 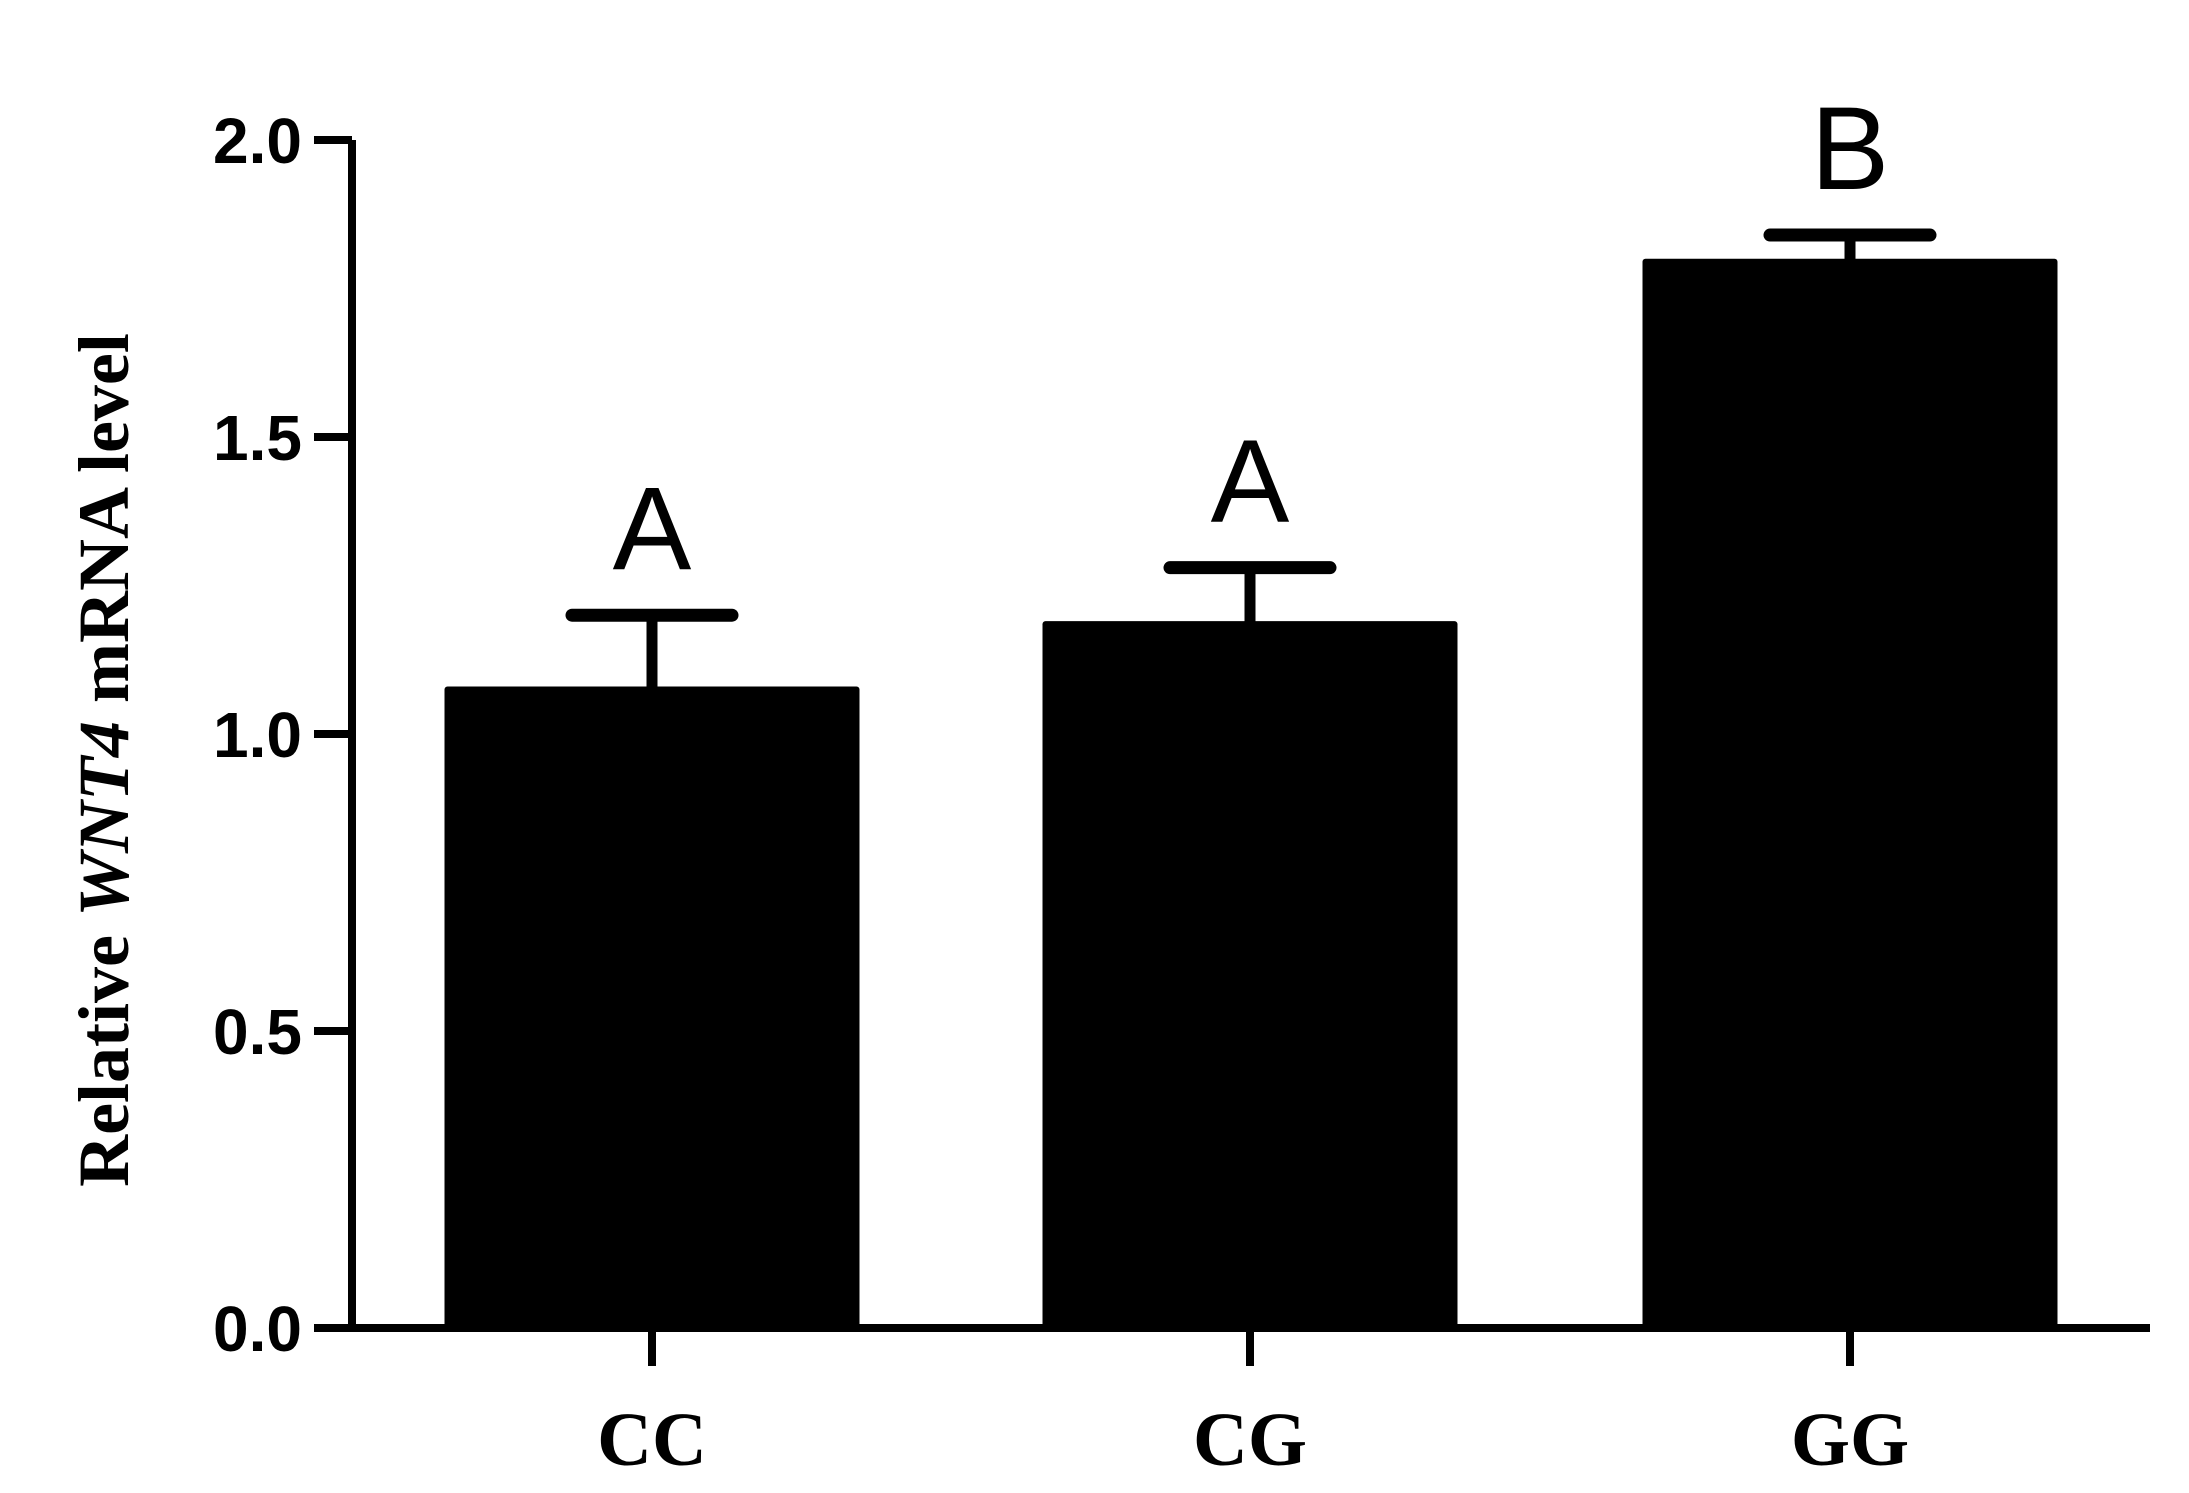 I want to click on y-tick-label-2-0: 2.0, so click(x=257, y=141).